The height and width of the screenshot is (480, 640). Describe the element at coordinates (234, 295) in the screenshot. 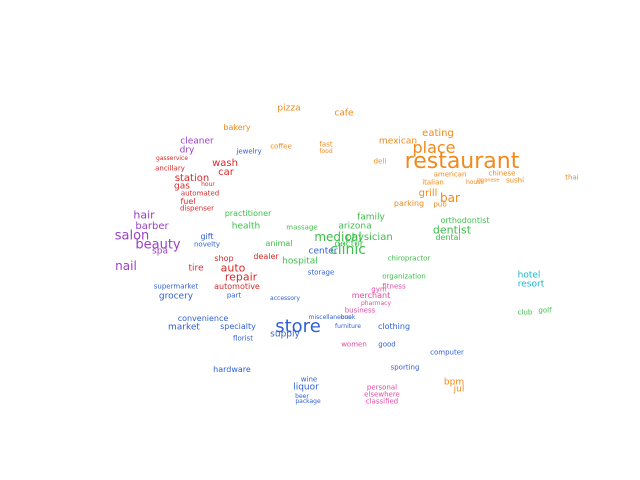

I see `word-part: part` at that location.